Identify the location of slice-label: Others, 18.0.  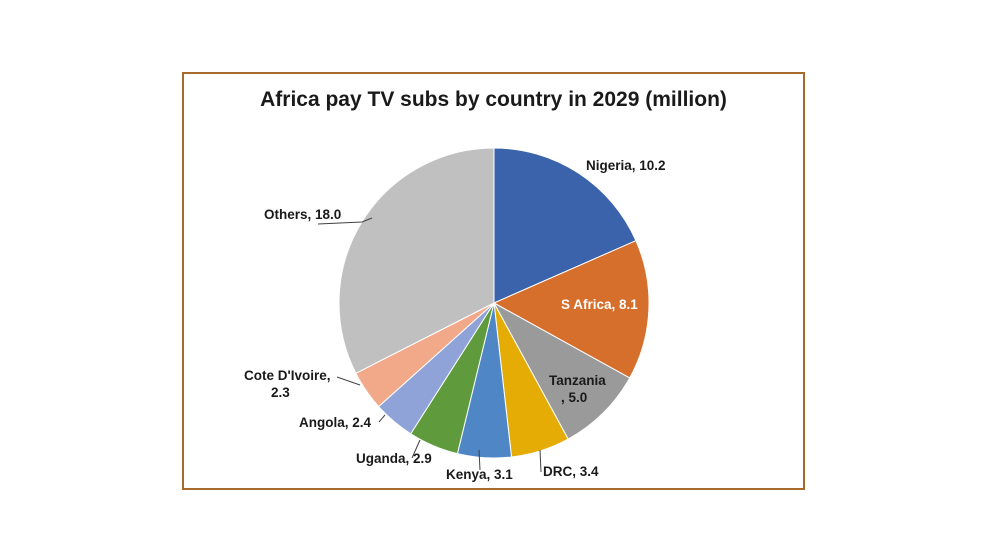
(302, 214).